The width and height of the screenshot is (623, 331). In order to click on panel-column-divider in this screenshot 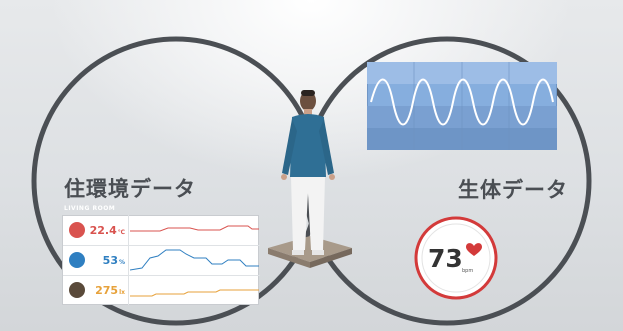, I will do `click(128, 260)`.